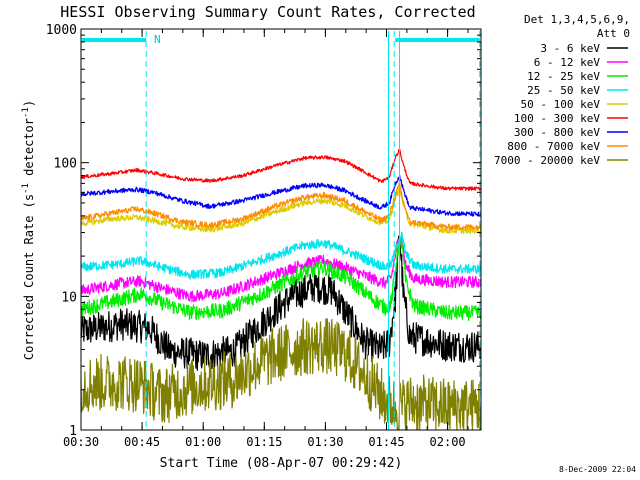 Image resolution: width=640 pixels, height=480 pixels. Describe the element at coordinates (69, 297) in the screenshot. I see `y-tick-label-1: 10` at that location.